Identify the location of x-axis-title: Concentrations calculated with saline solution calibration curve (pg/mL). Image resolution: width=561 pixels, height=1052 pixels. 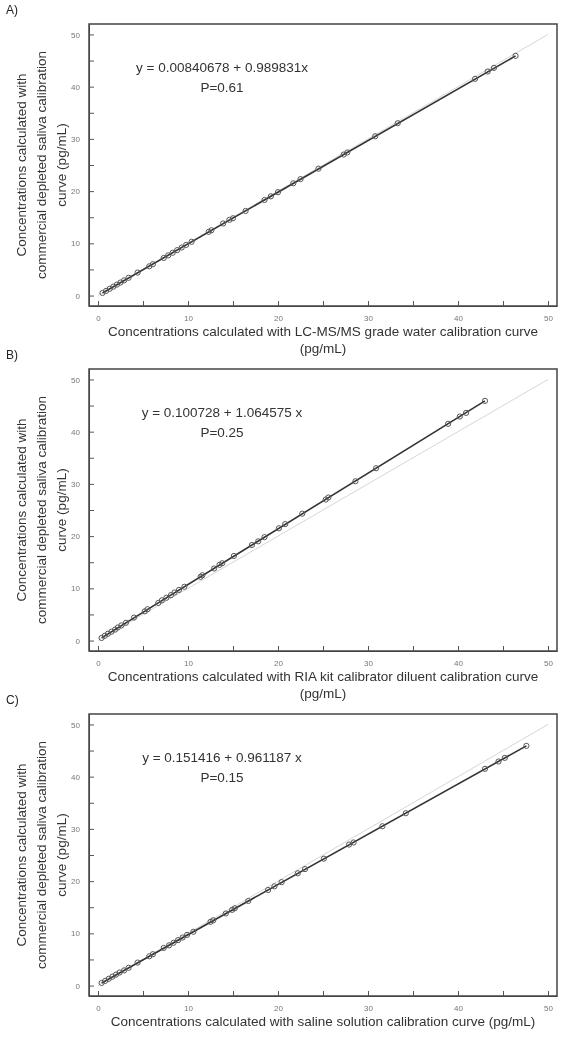
(323, 1021).